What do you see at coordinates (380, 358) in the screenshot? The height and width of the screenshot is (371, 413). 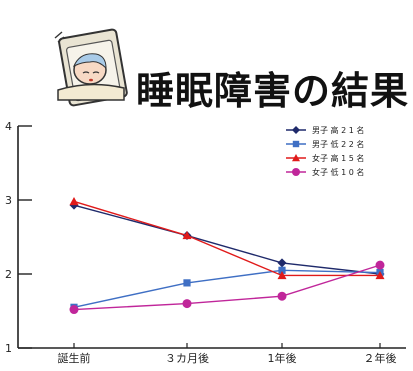 I see `x-tick-label: ２年後` at bounding box center [380, 358].